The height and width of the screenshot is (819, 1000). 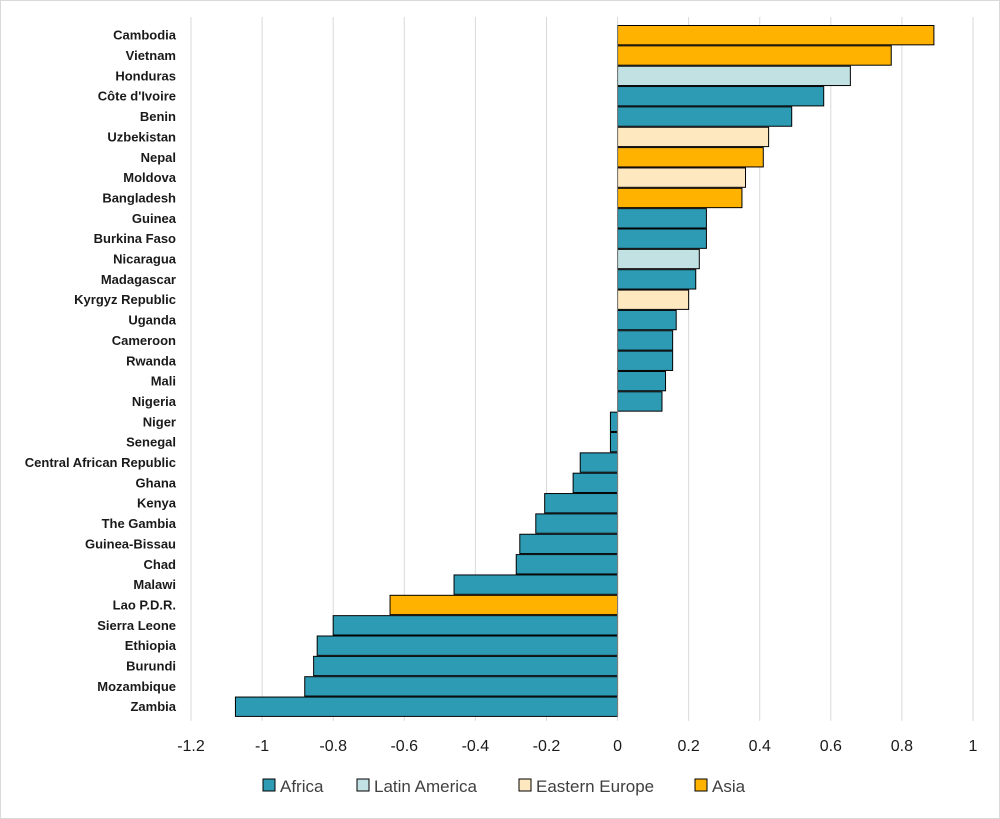 What do you see at coordinates (682, 177) in the screenshot?
I see `bar-moldova` at bounding box center [682, 177].